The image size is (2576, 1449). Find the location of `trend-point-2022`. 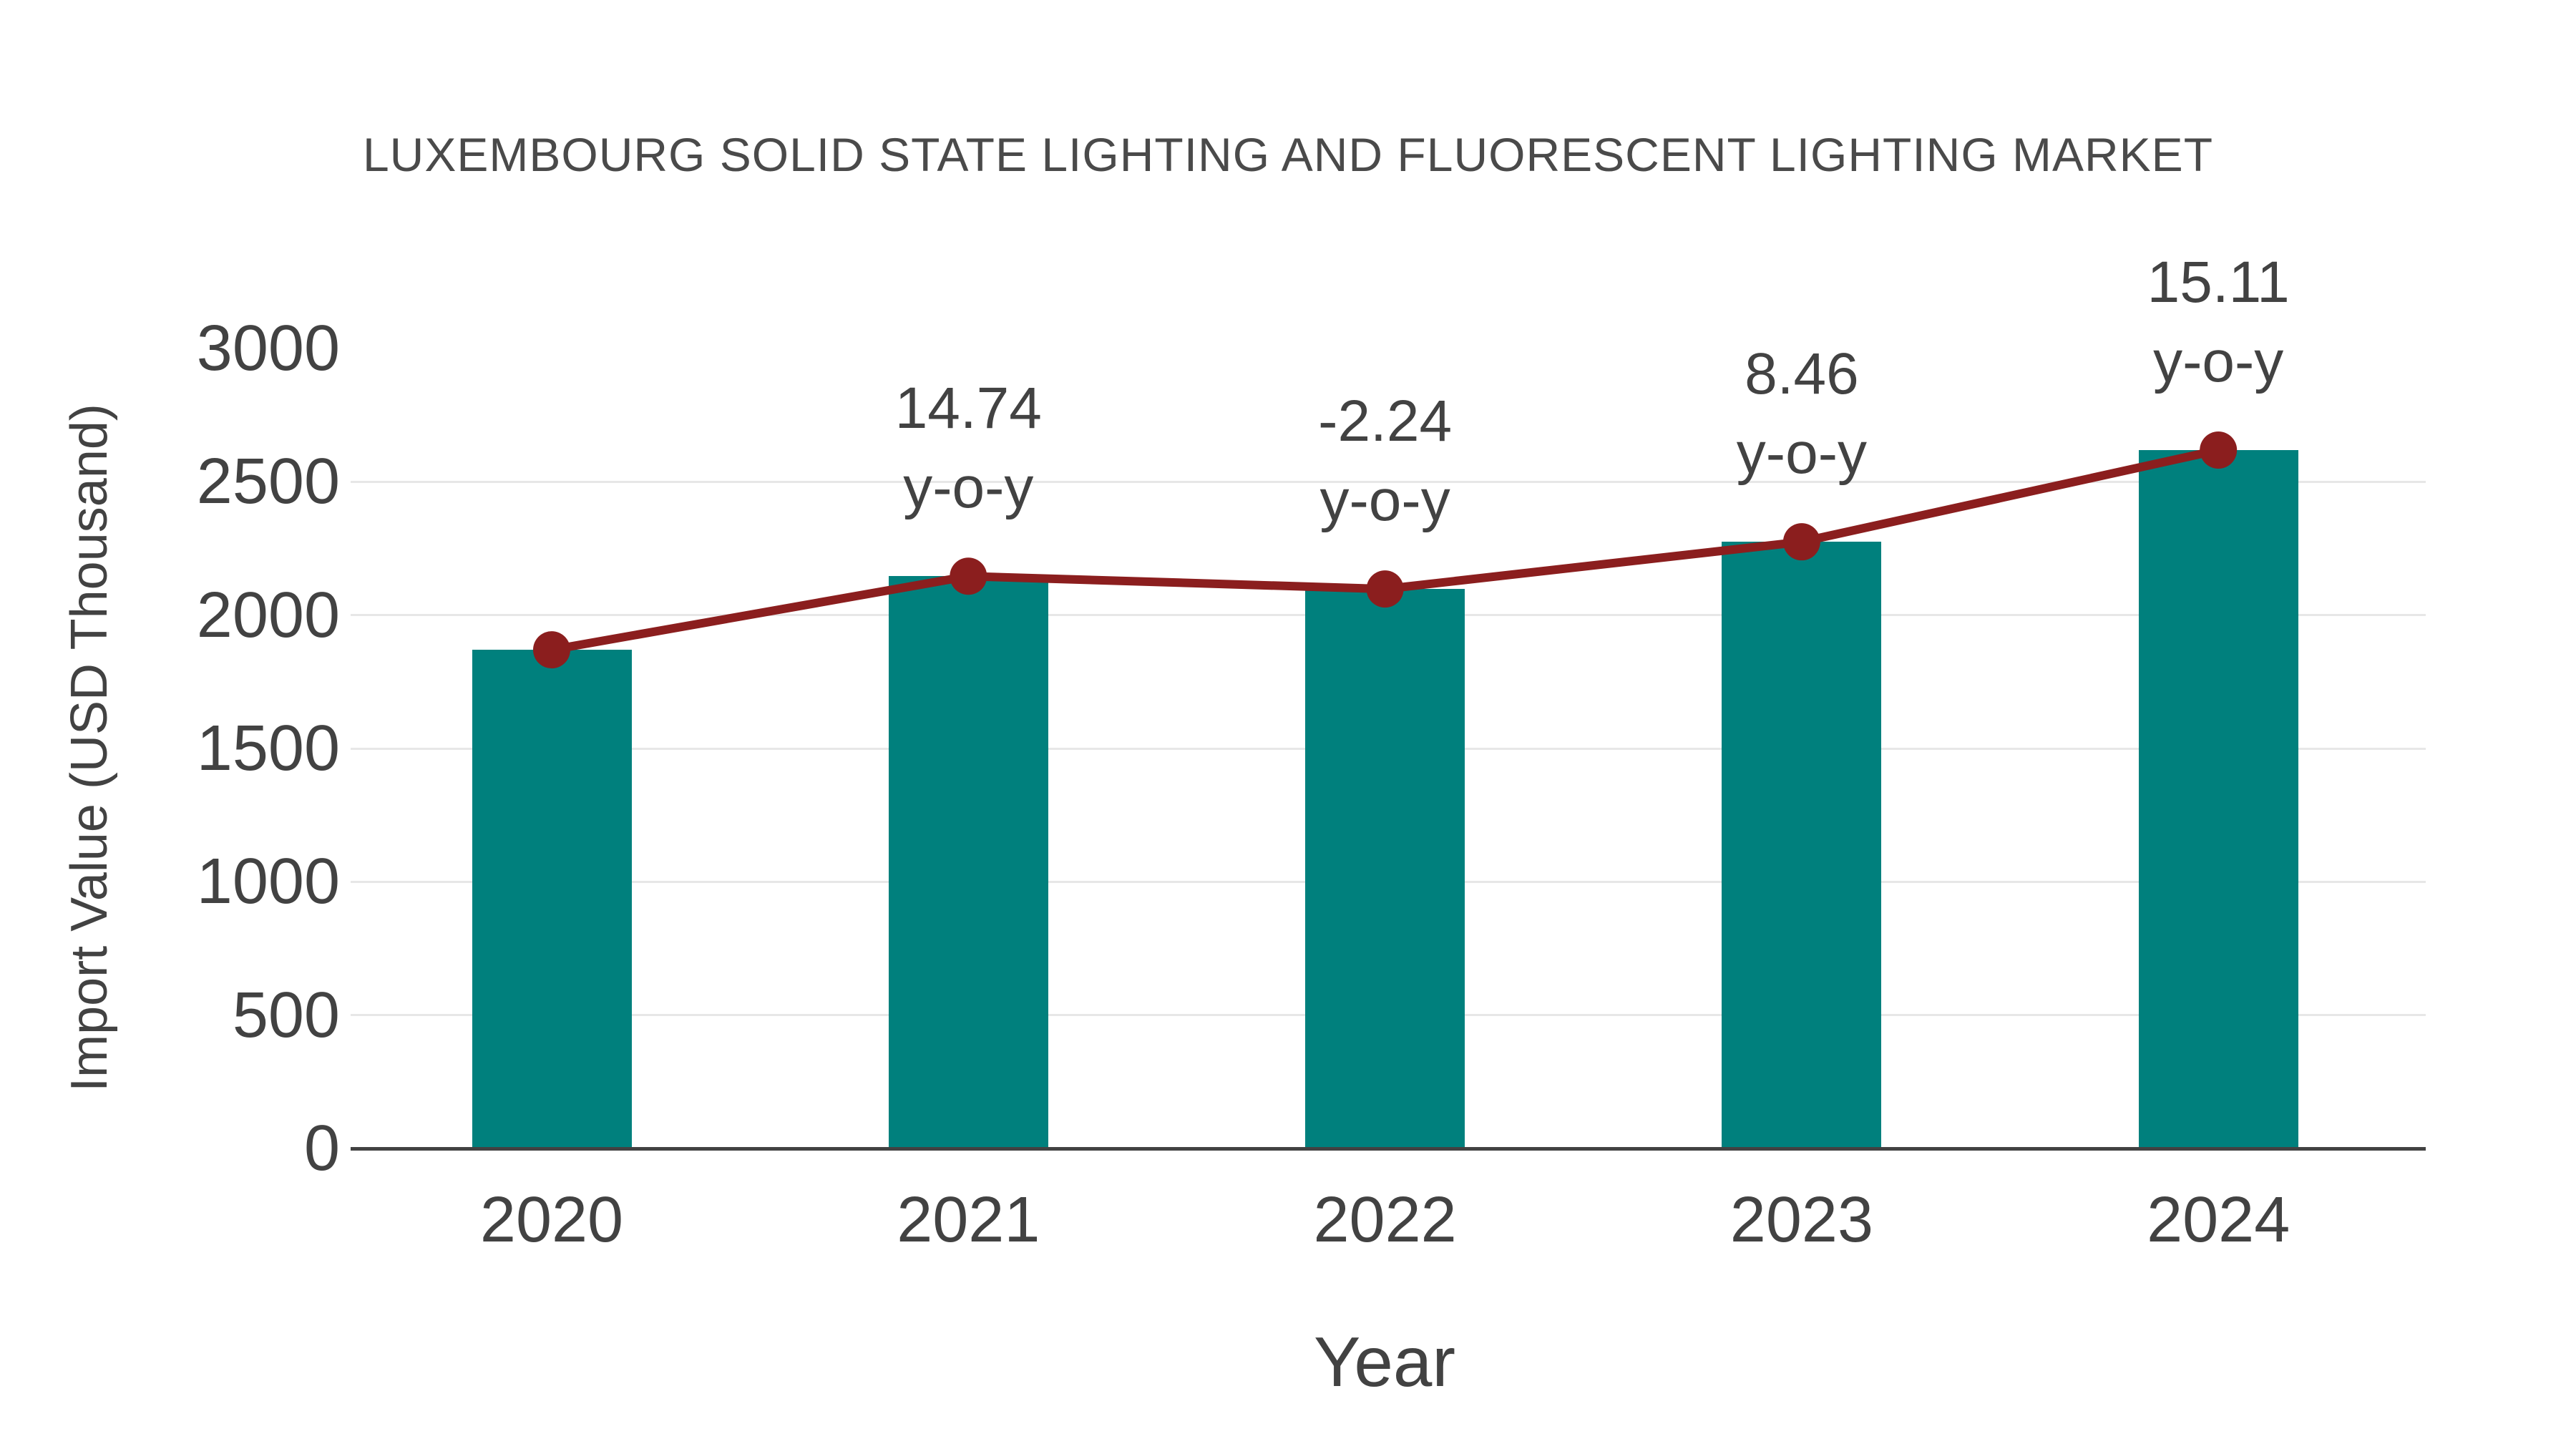

trend-point-2022 is located at coordinates (1385, 589).